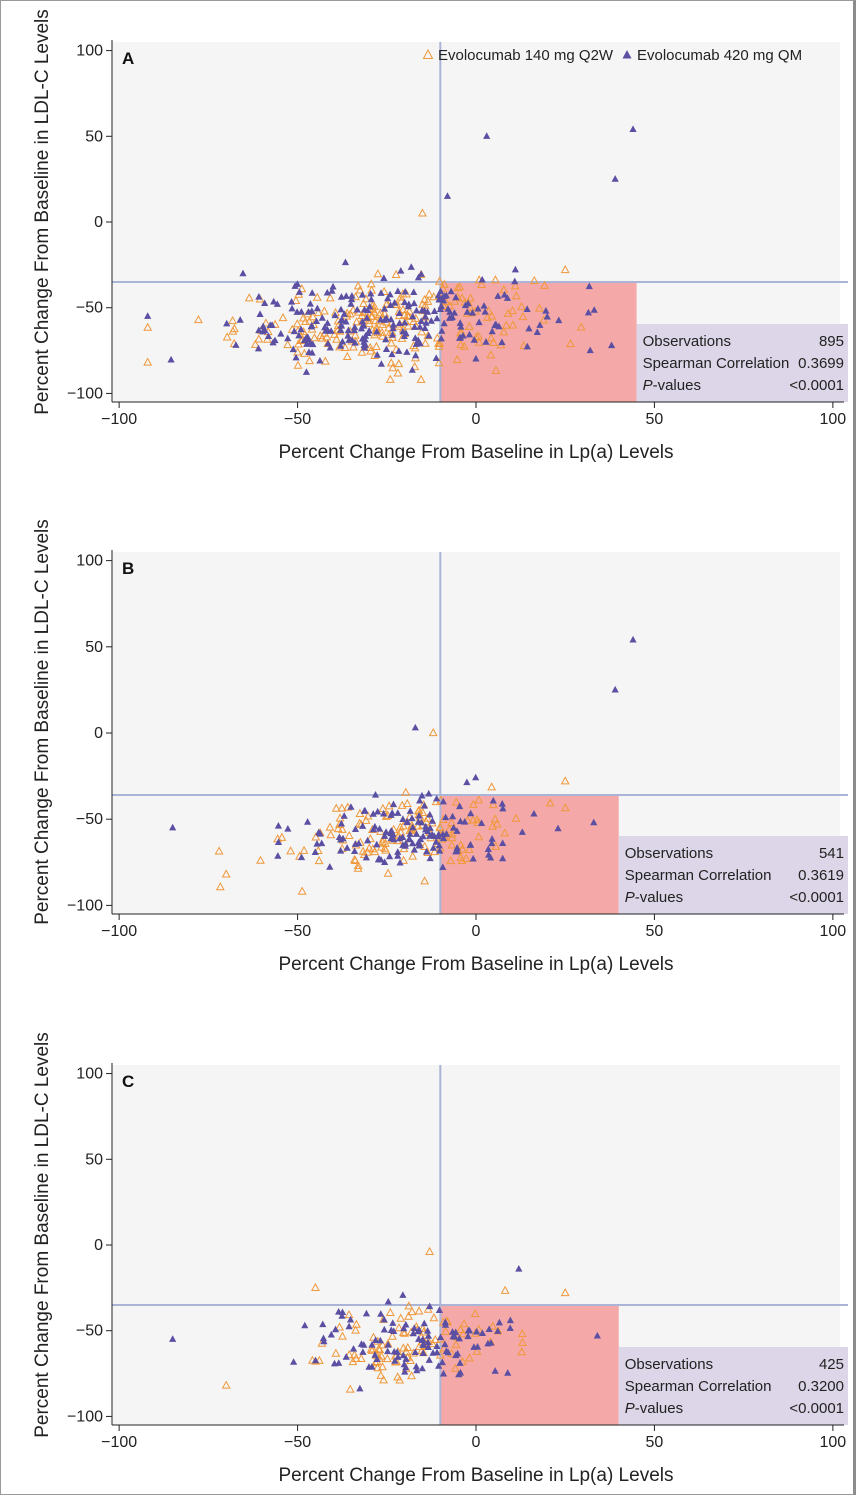 The width and height of the screenshot is (858, 1497). What do you see at coordinates (698, 875) in the screenshot?
I see `correlation-label: Spearman Correlation` at bounding box center [698, 875].